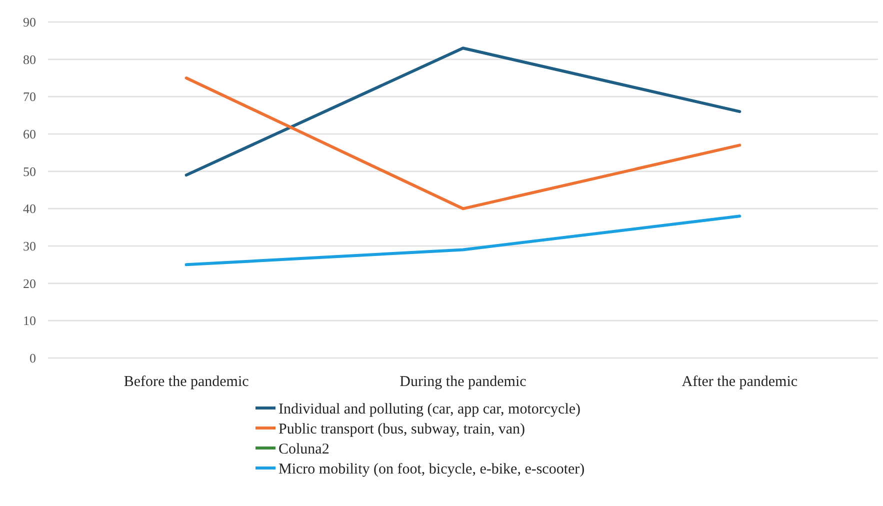 This screenshot has width=883, height=506. I want to click on legend-label: Micro mobility (on foot, bicycle, e-bike, e-scooter), so click(431, 469).